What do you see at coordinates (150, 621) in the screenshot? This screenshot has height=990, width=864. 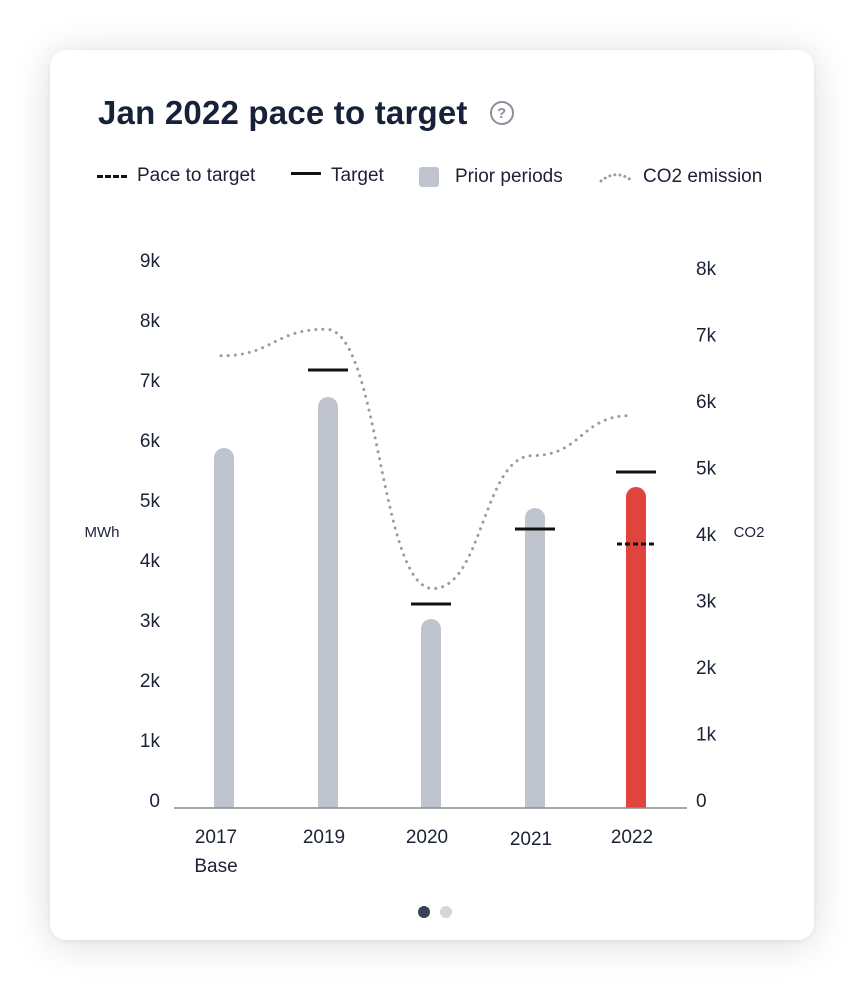 I see `y-tick-label: 3k` at bounding box center [150, 621].